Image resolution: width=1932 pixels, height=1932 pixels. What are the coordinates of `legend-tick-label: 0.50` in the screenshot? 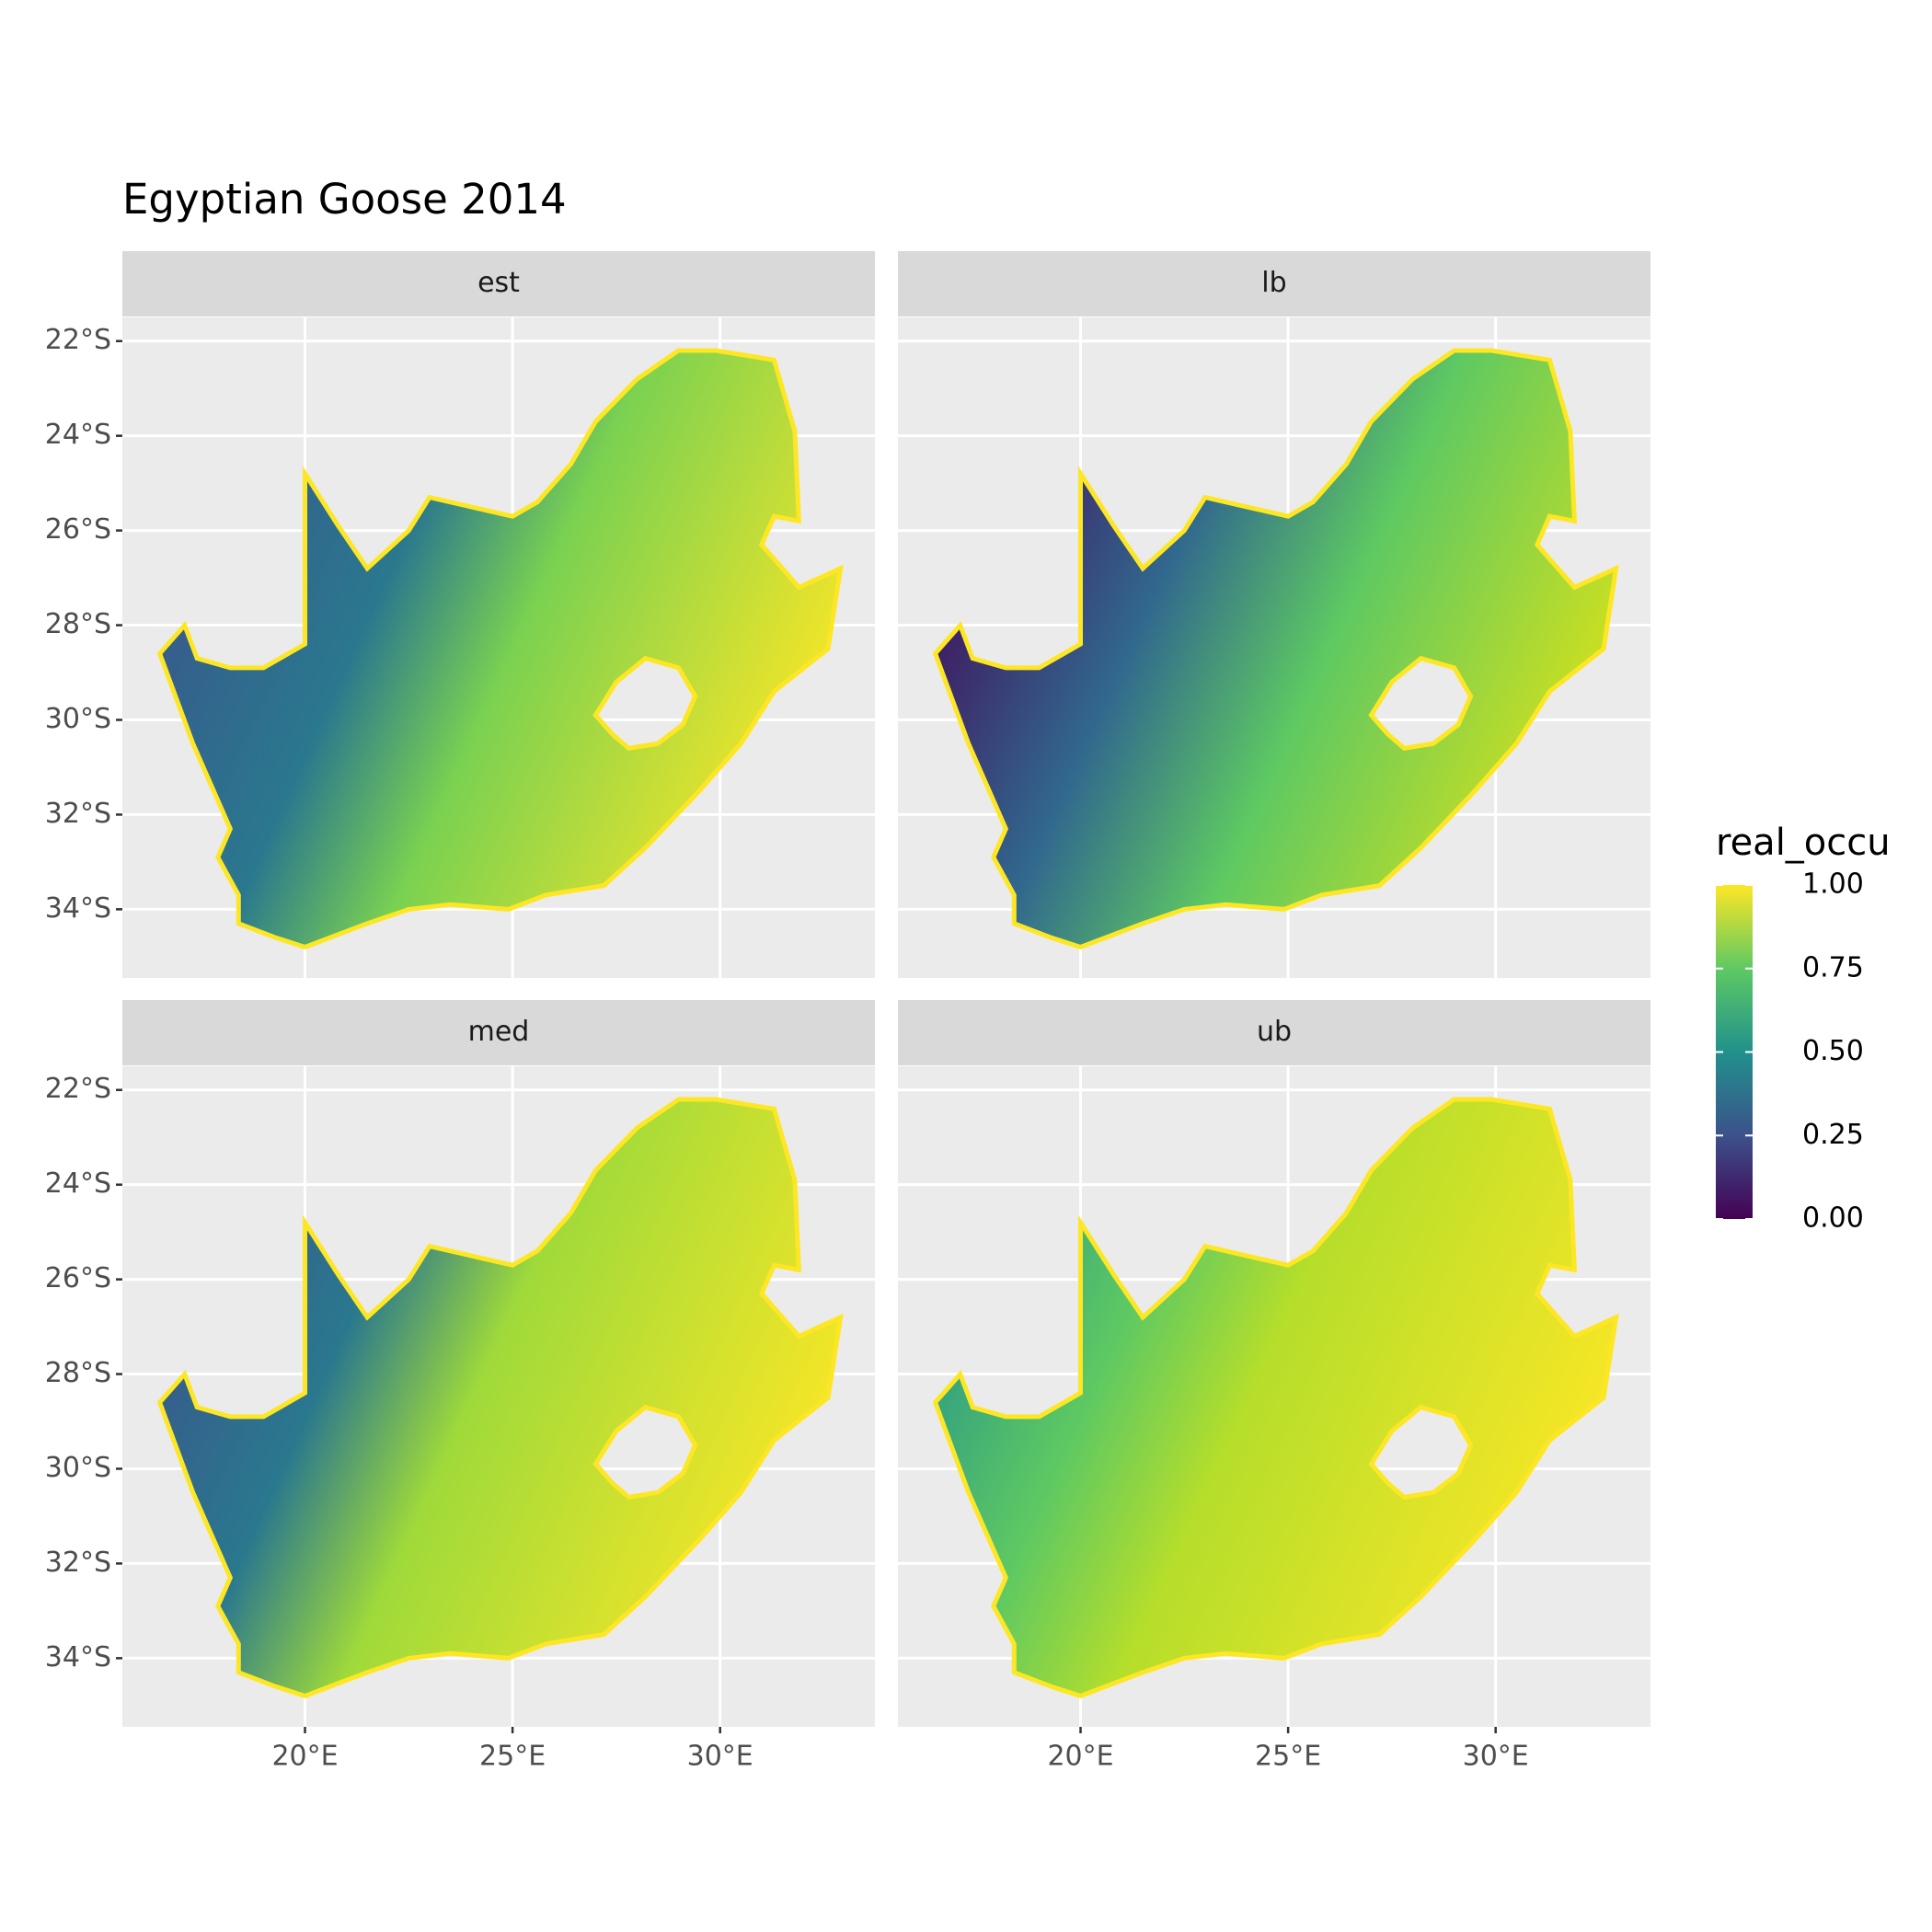 It's located at (1833, 1051).